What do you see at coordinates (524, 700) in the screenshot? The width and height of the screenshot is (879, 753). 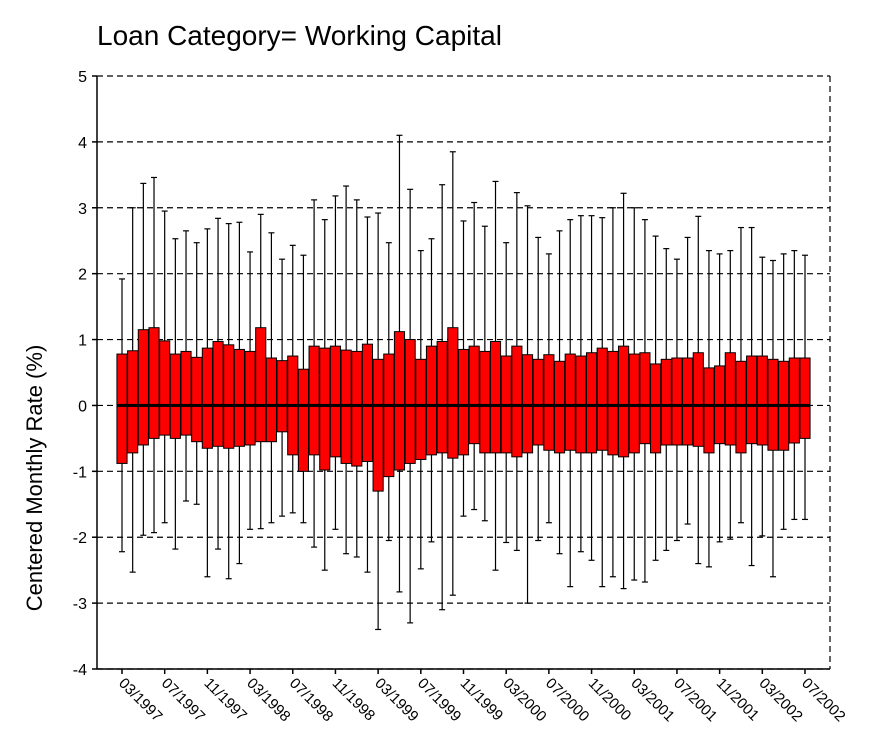 I see `x-tick-label: 03/2000` at bounding box center [524, 700].